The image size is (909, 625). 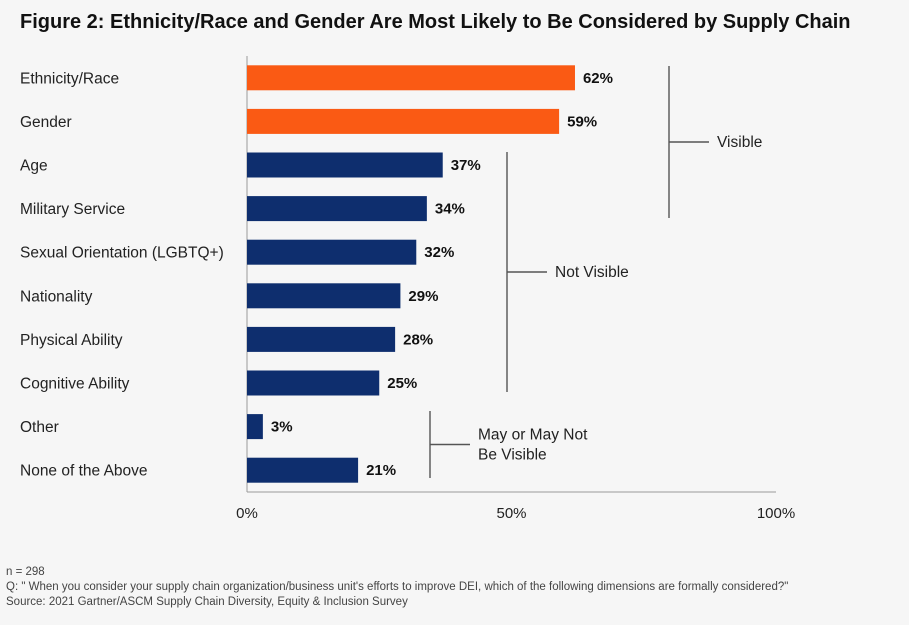 I want to click on group-label: May or May Not, so click(x=533, y=435).